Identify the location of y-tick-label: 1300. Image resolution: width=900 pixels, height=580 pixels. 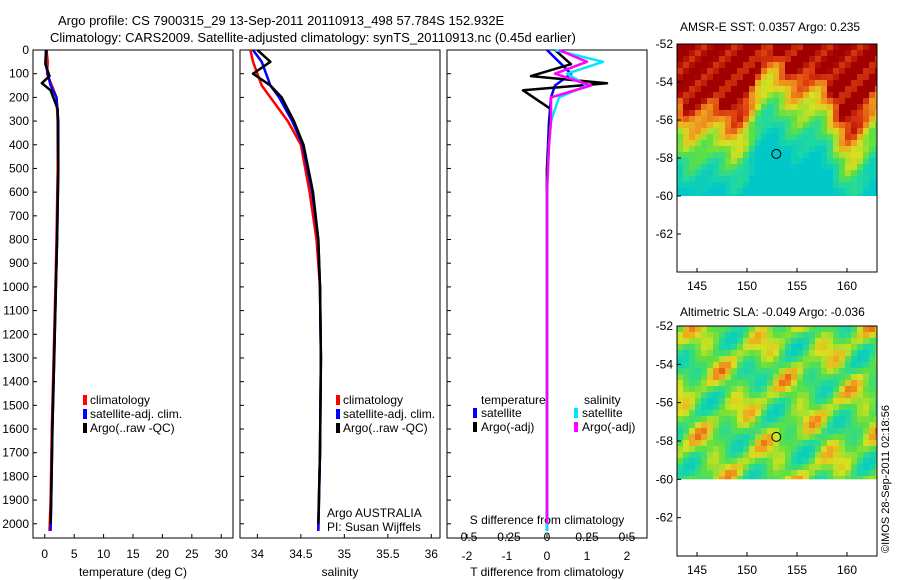
(15, 358).